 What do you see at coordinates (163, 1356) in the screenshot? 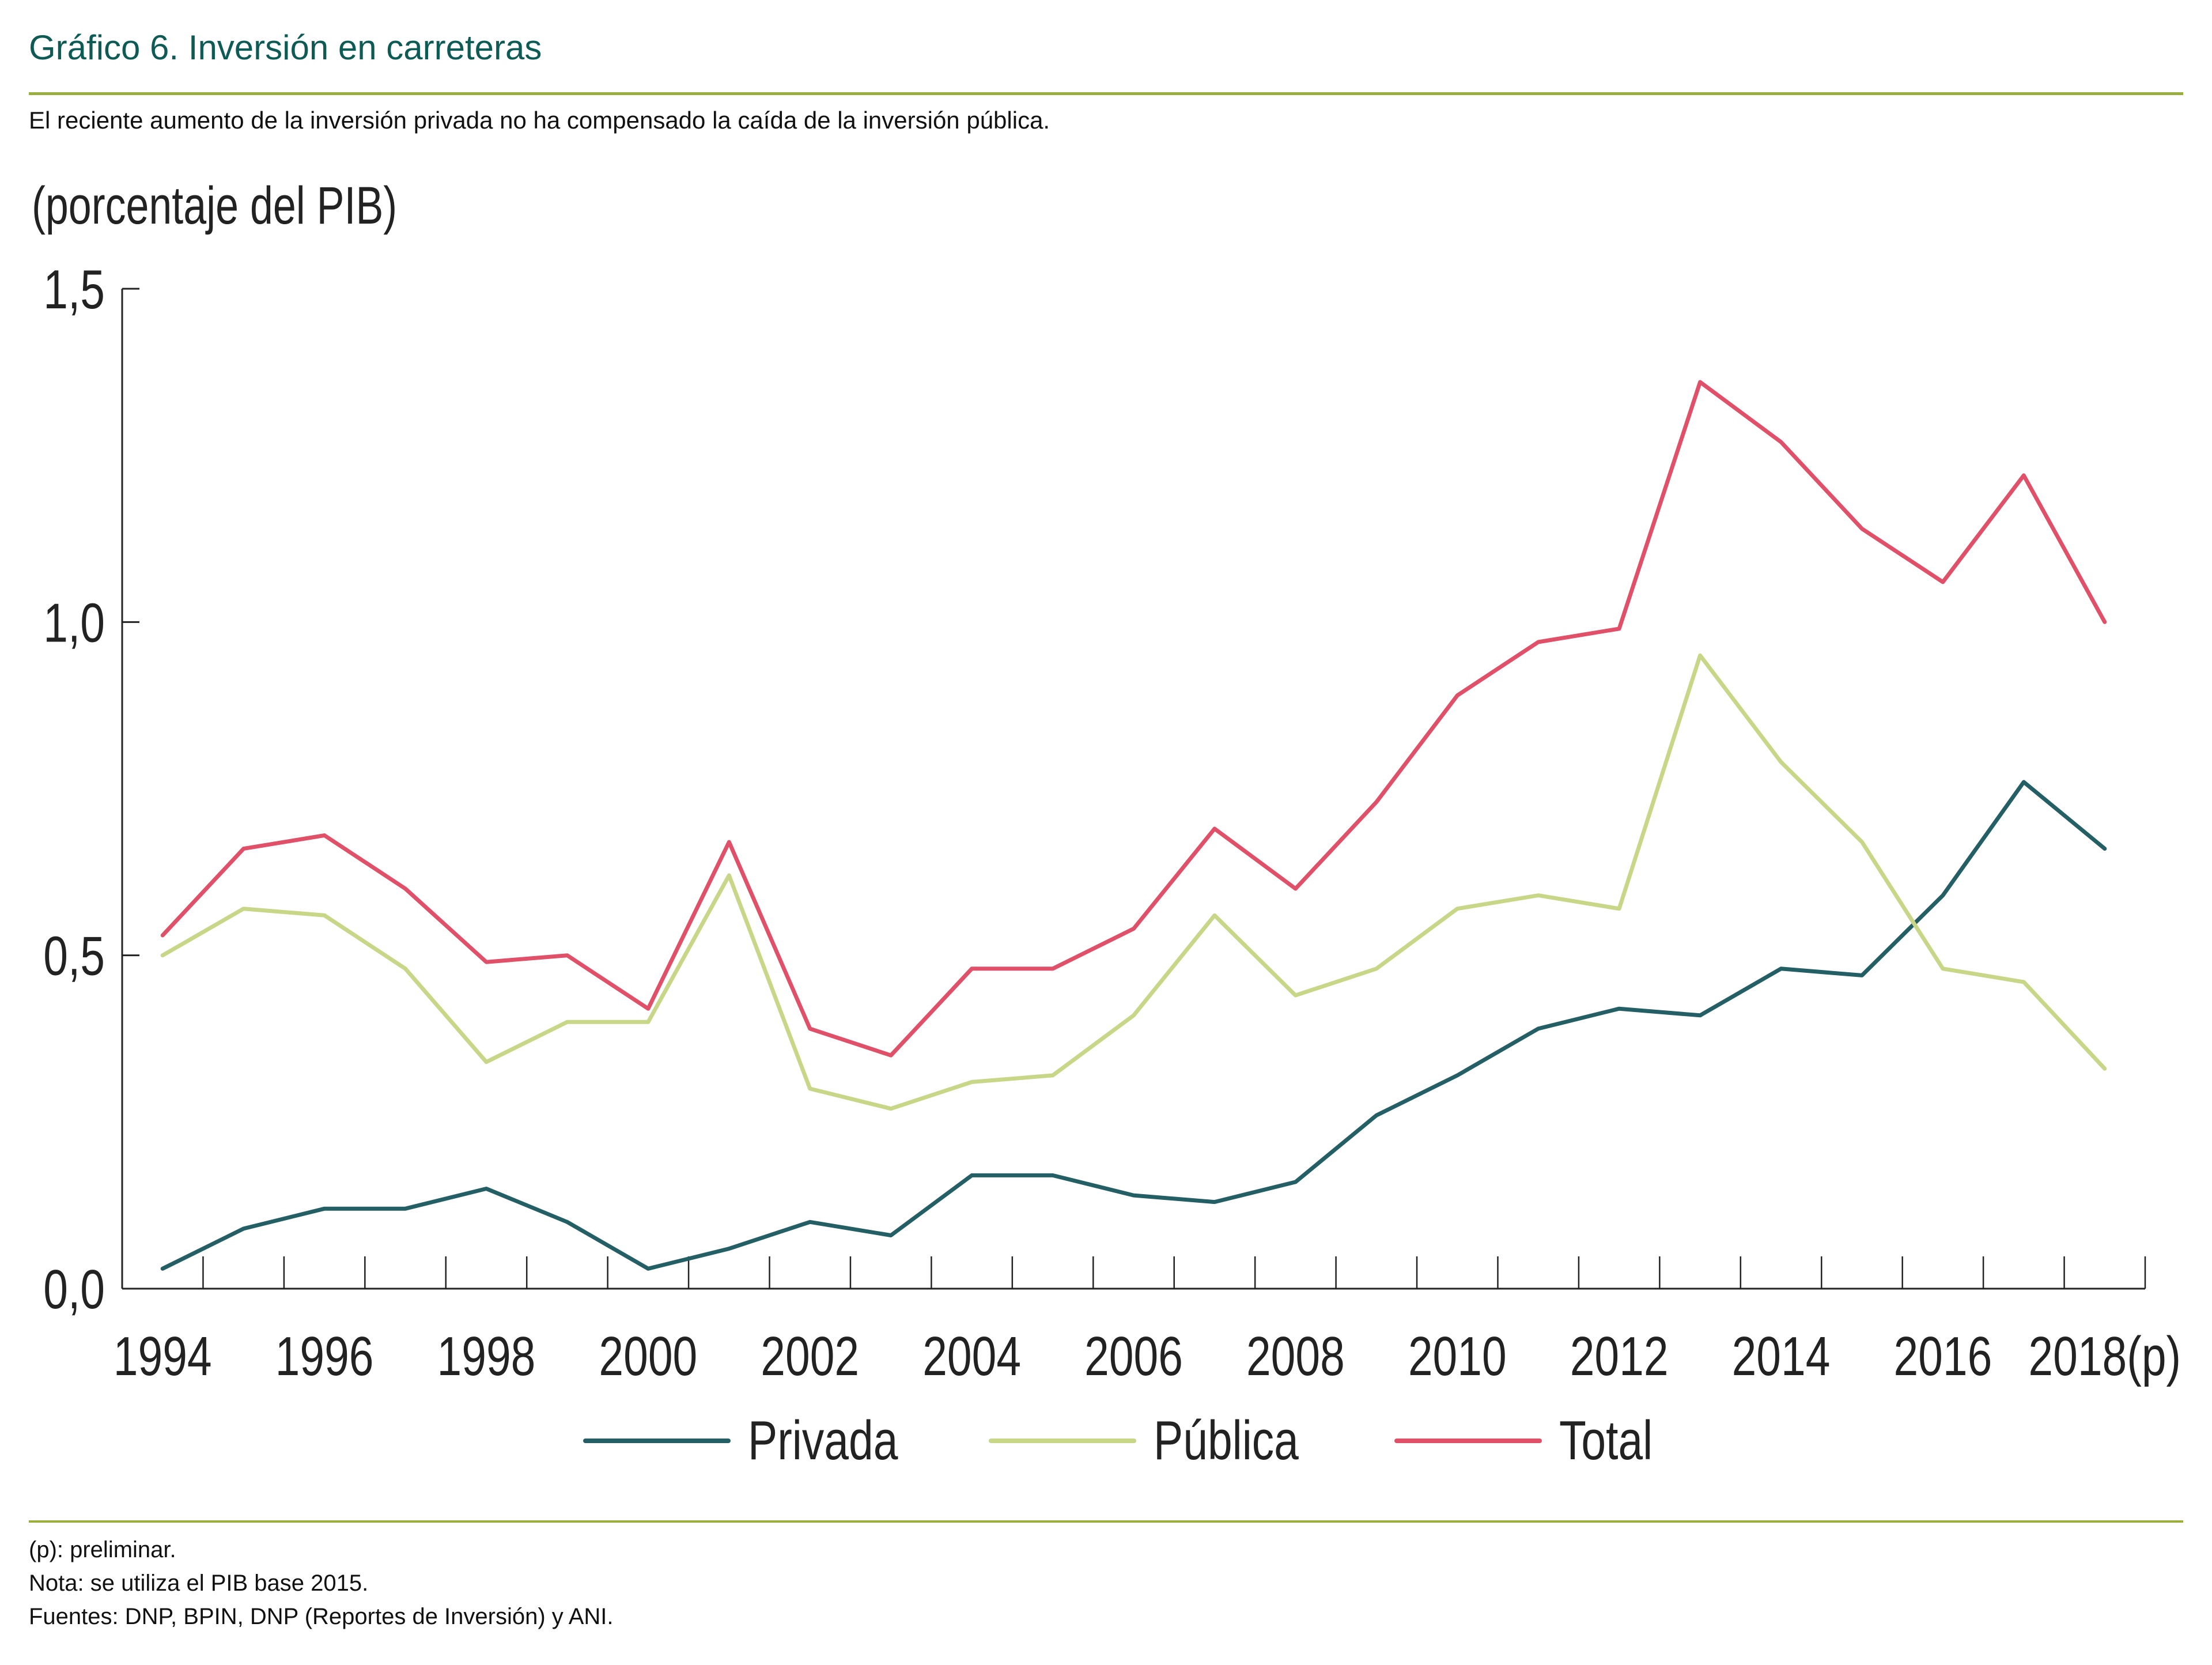
I see `x-tick-label: 1994` at bounding box center [163, 1356].